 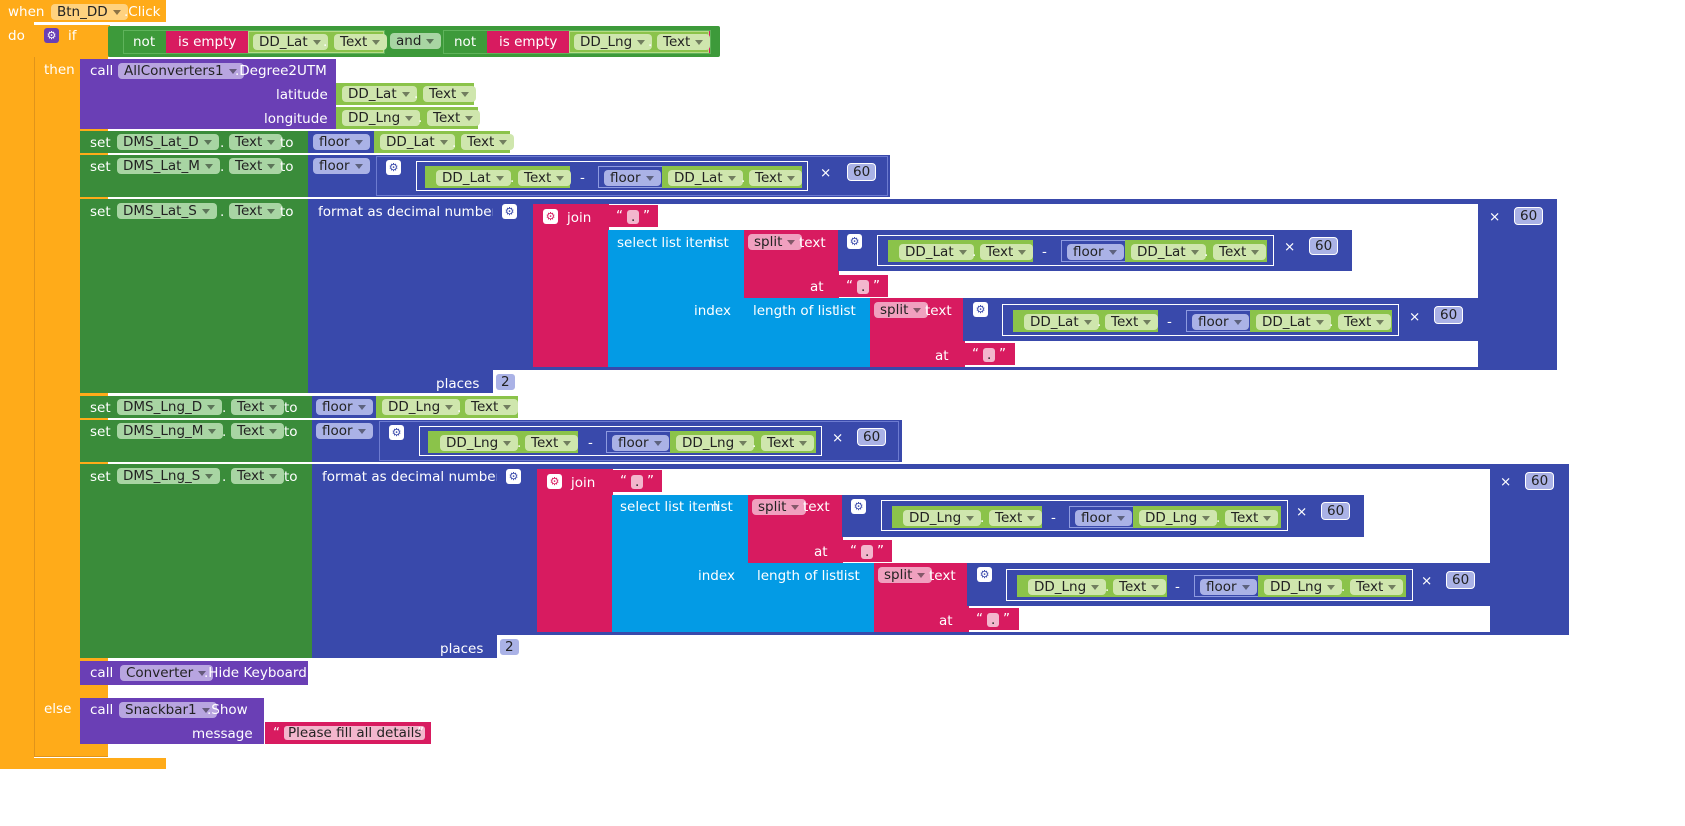 What do you see at coordinates (168, 166) in the screenshot?
I see `component-dropdown-dms-lat-m: DMS_Lat_M` at bounding box center [168, 166].